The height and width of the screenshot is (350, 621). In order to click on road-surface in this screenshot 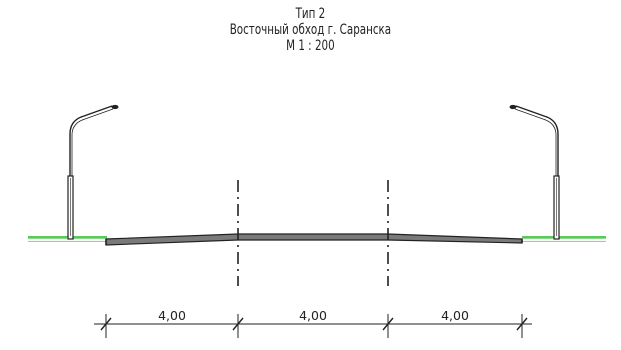, I will do `click(314, 239)`.